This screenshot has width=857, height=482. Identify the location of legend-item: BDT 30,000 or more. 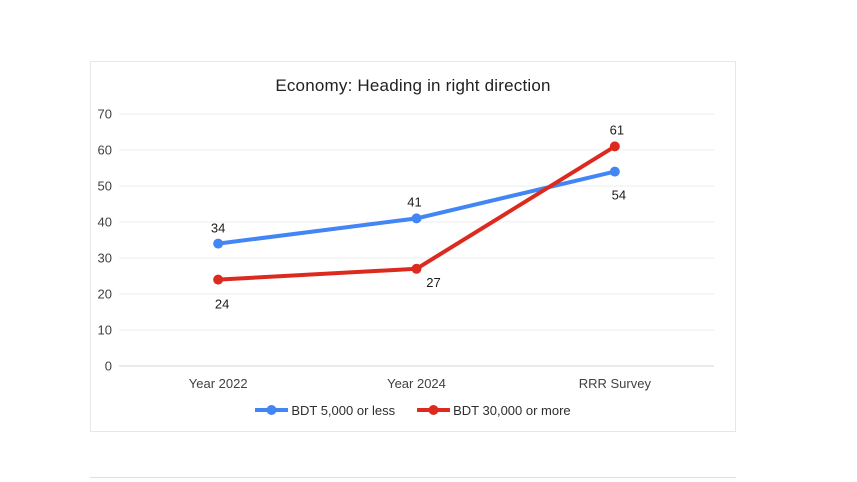
(494, 410).